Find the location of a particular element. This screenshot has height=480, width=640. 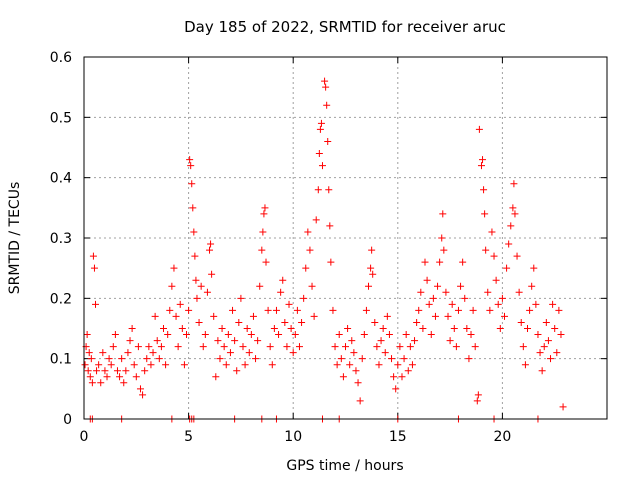

y-tick-label: 0 is located at coordinates (67, 420).